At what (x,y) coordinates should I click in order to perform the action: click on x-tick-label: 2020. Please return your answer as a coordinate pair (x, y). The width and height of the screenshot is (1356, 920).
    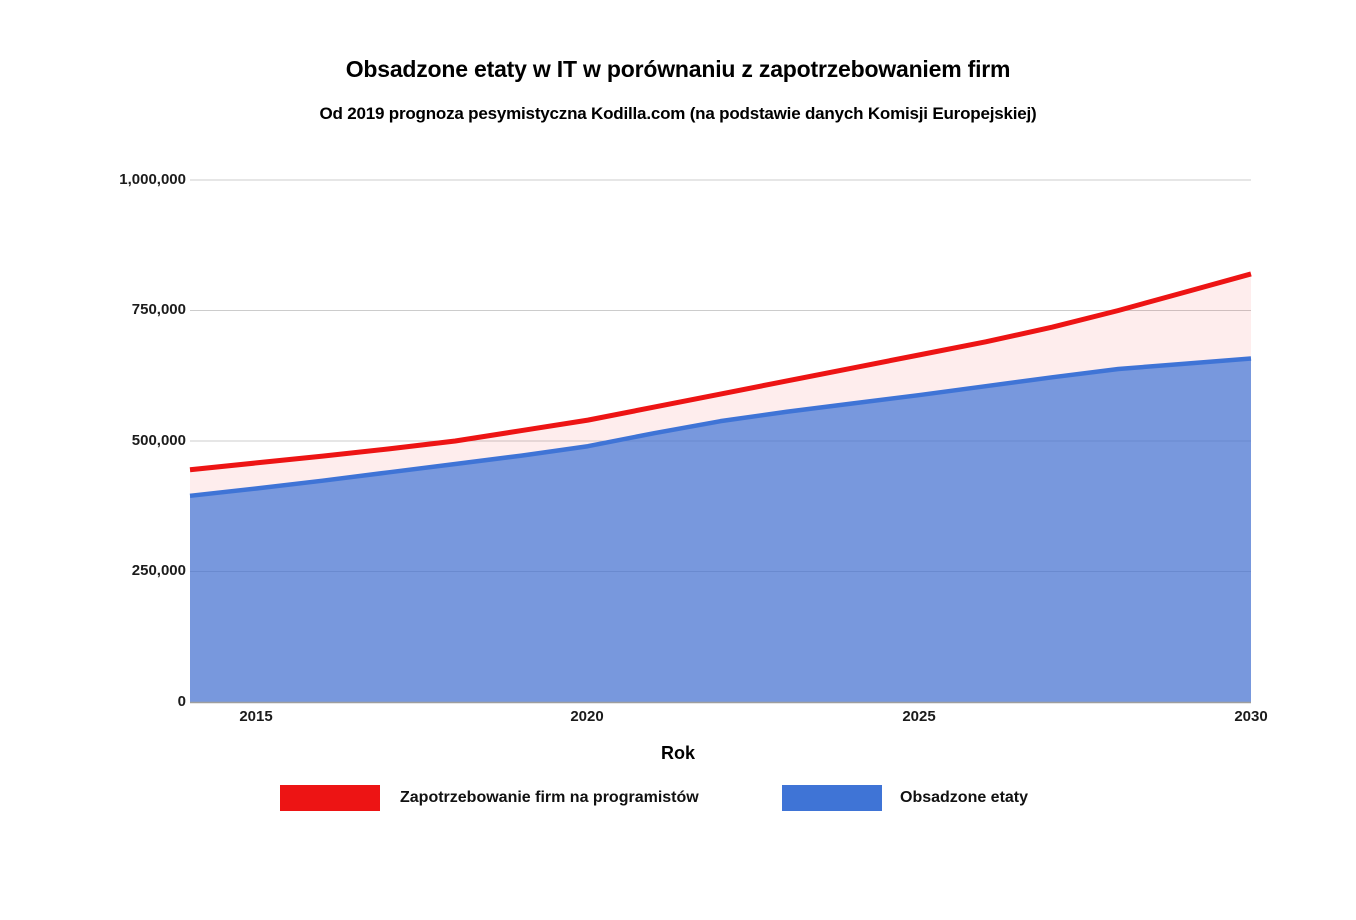
    Looking at the image, I should click on (587, 716).